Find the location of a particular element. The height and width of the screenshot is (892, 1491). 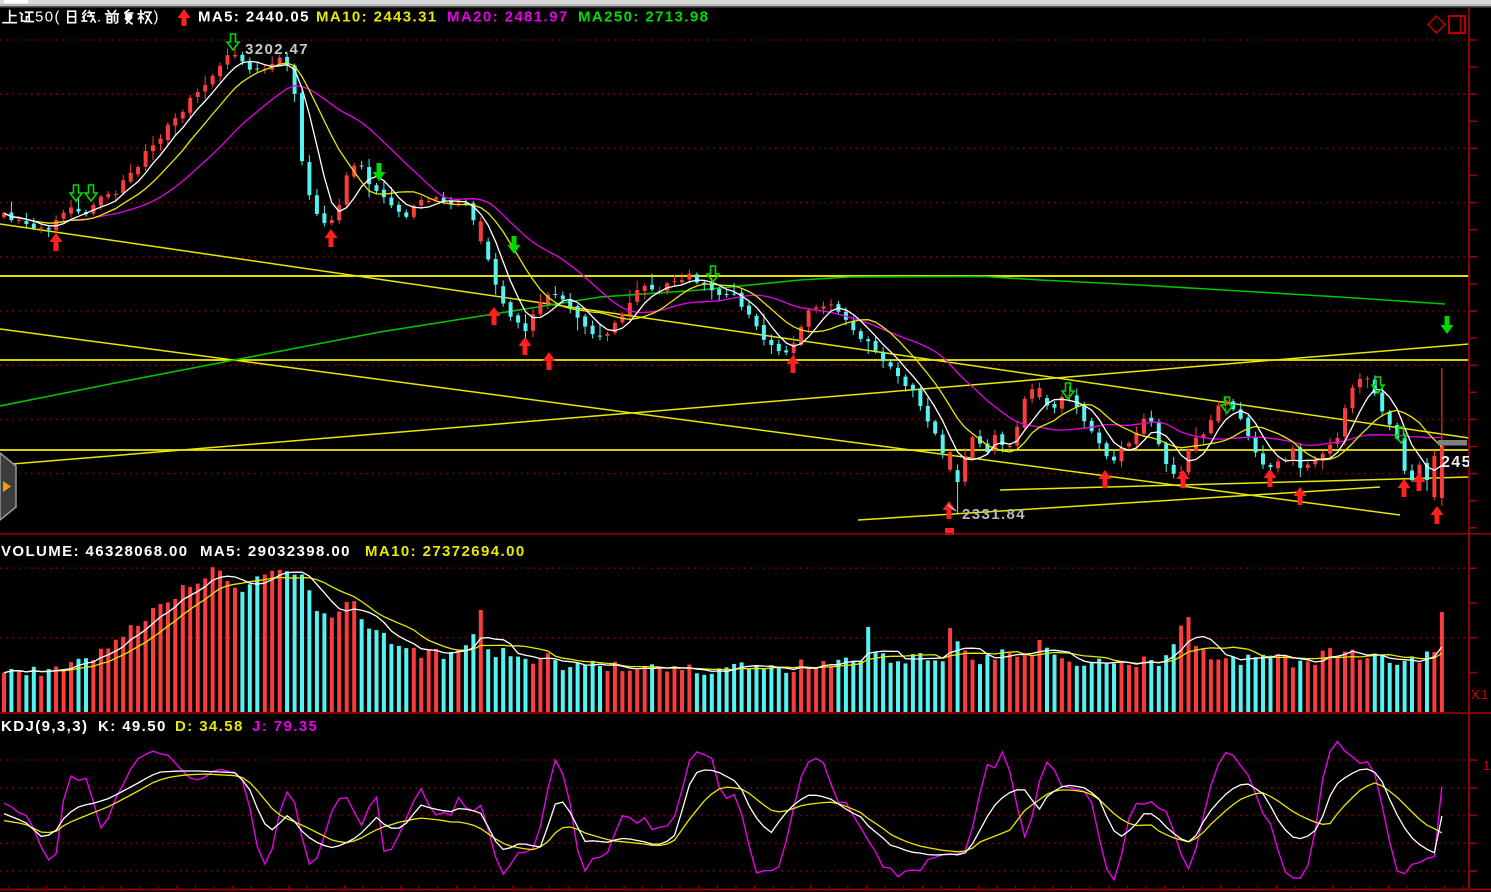

svg-text: KDJ(9,3,3) is located at coordinates (44, 726).